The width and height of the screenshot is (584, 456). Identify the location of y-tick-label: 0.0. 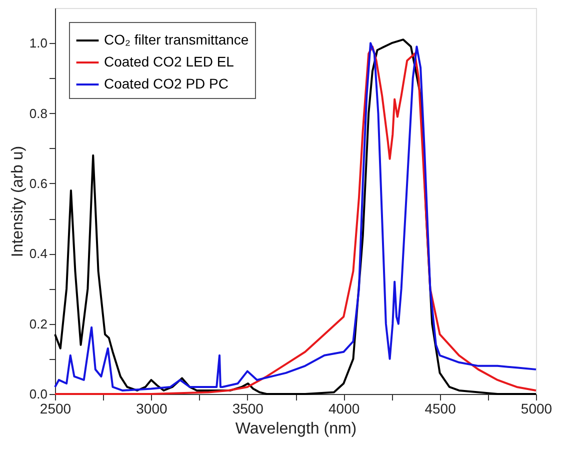
(38, 394).